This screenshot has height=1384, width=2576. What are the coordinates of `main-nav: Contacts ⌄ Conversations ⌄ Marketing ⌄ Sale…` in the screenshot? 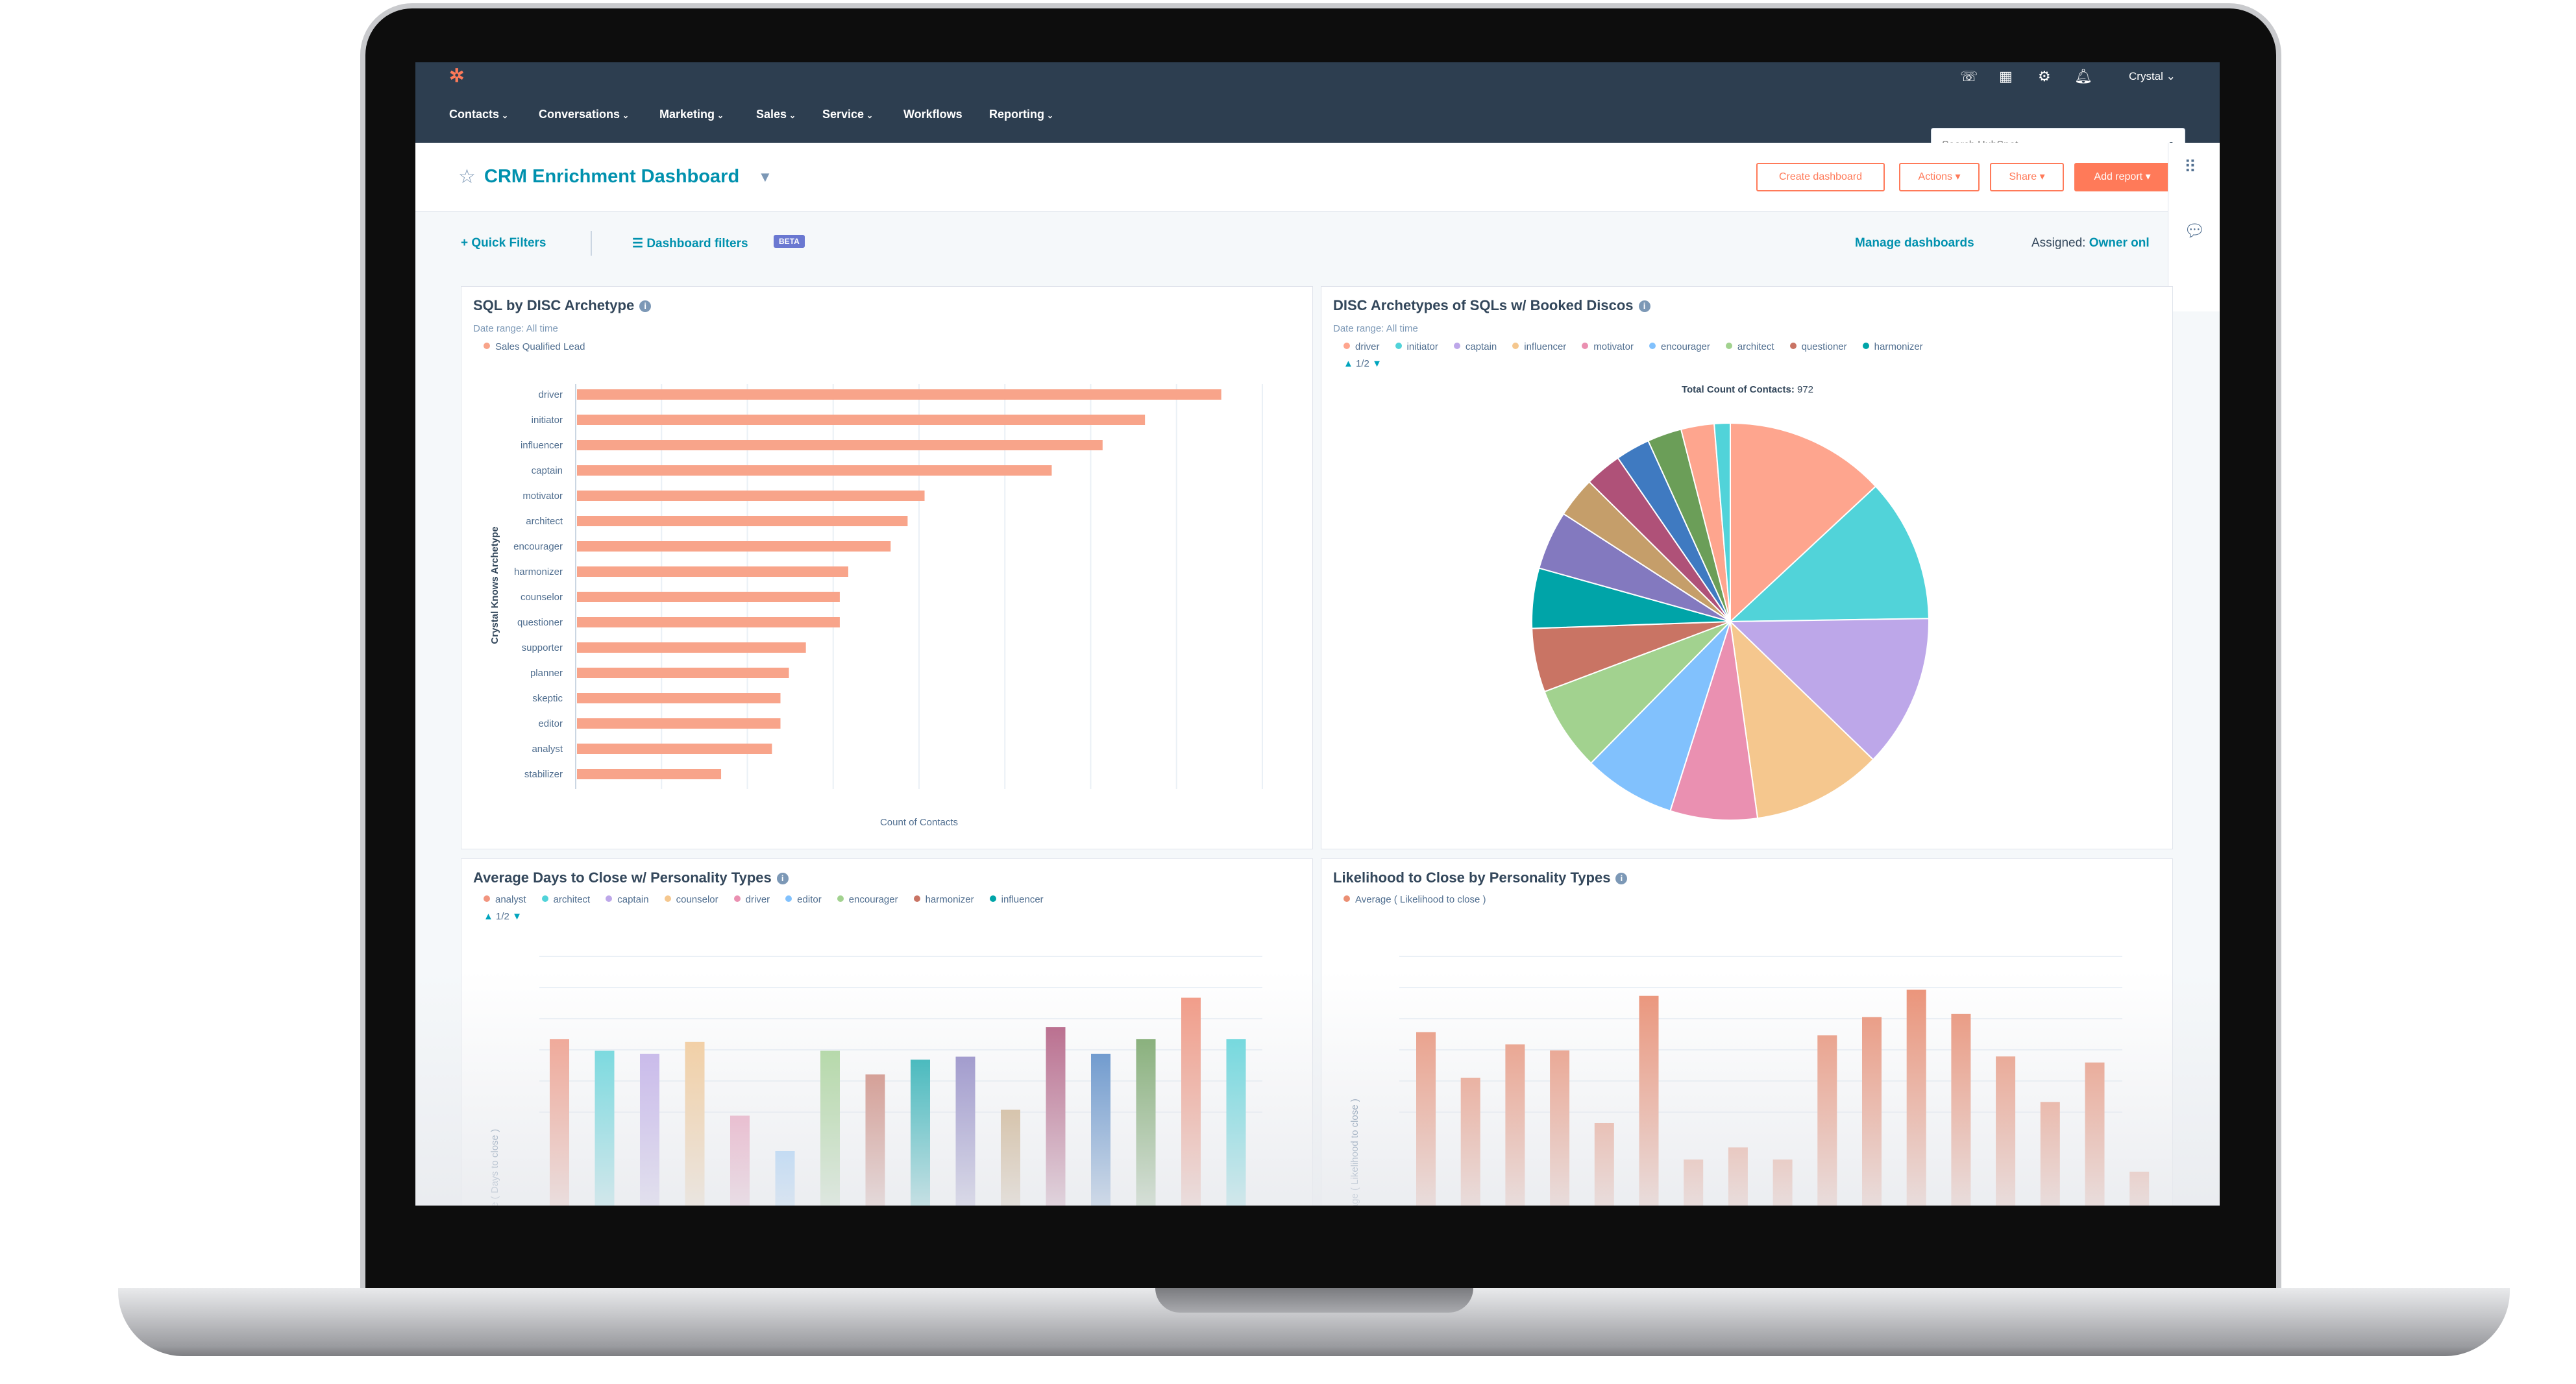 It's located at (1317, 127).